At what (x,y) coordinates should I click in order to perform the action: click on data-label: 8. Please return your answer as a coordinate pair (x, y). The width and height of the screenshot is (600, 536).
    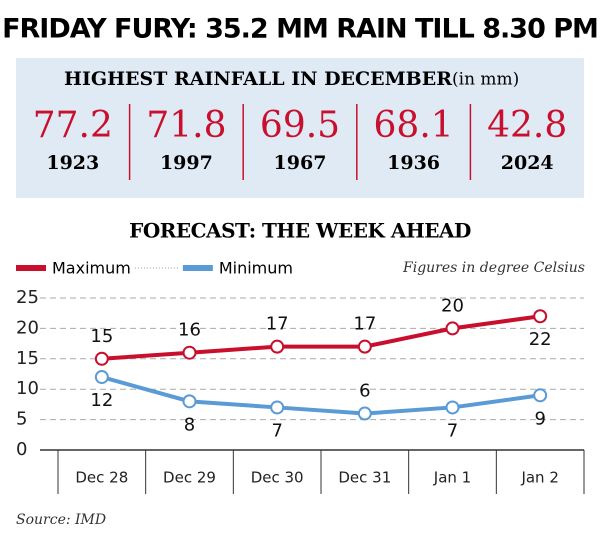
    Looking at the image, I should click on (189, 424).